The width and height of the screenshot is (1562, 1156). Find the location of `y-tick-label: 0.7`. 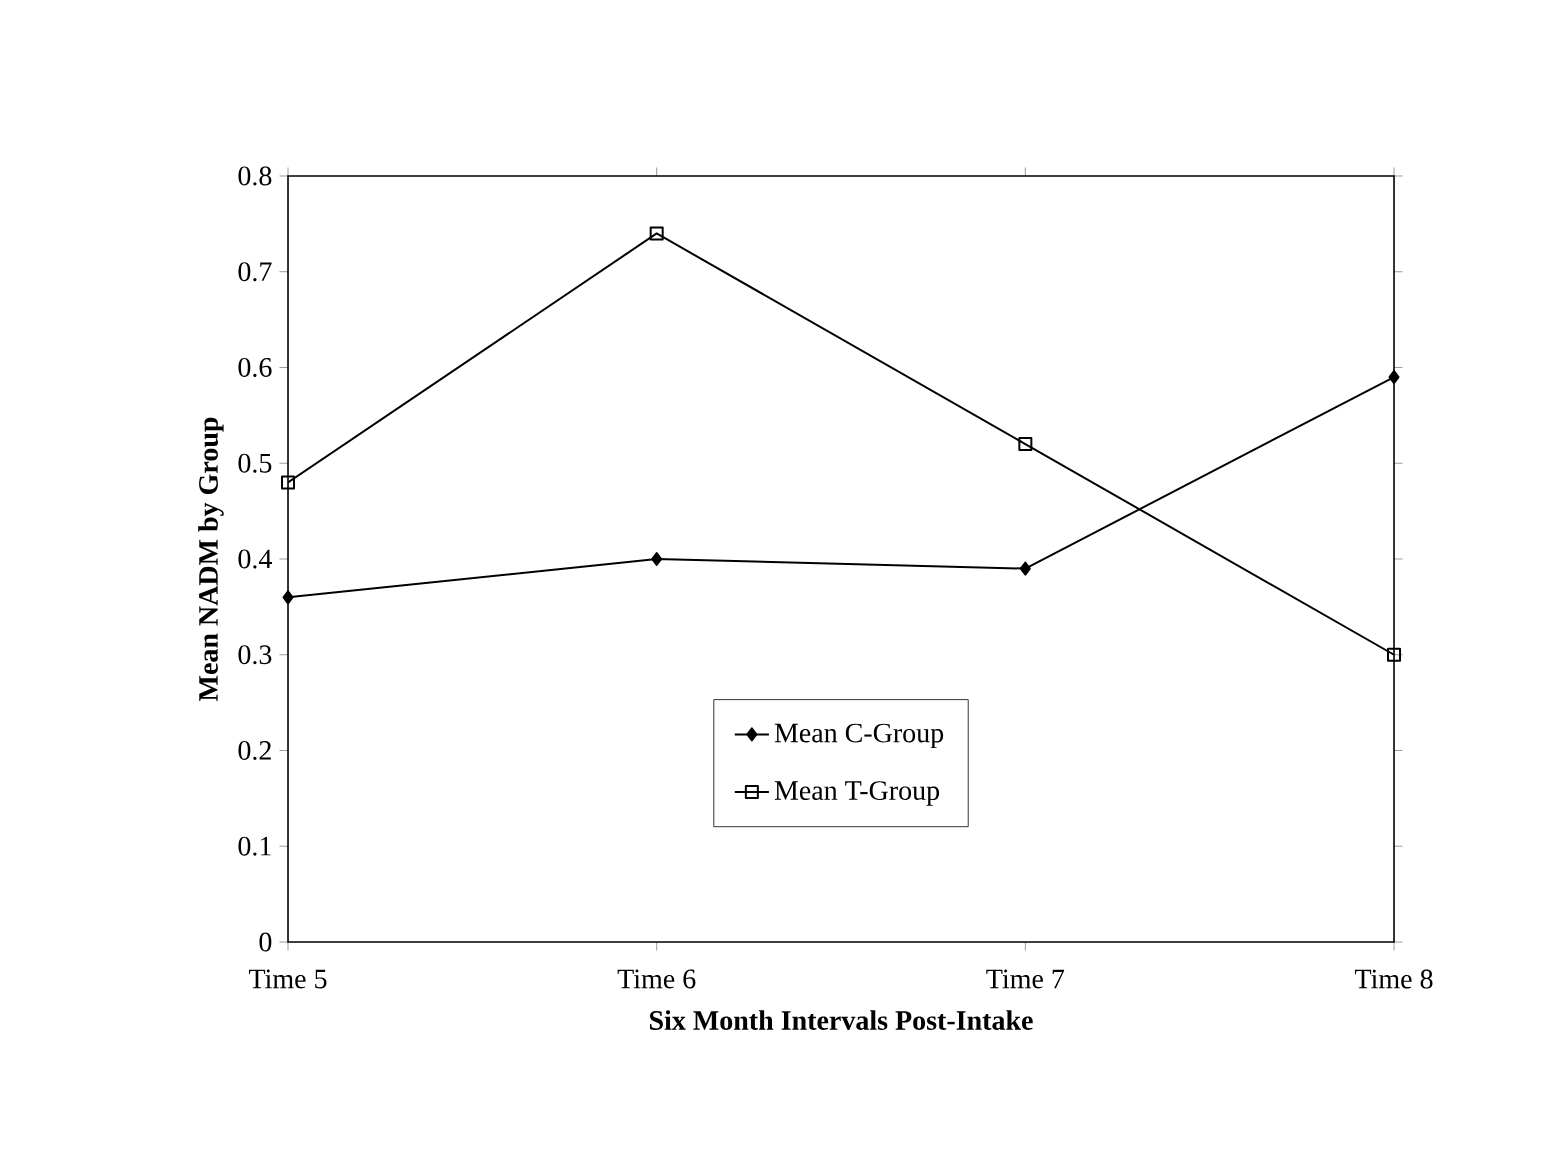

y-tick-label: 0.7 is located at coordinates (255, 272).